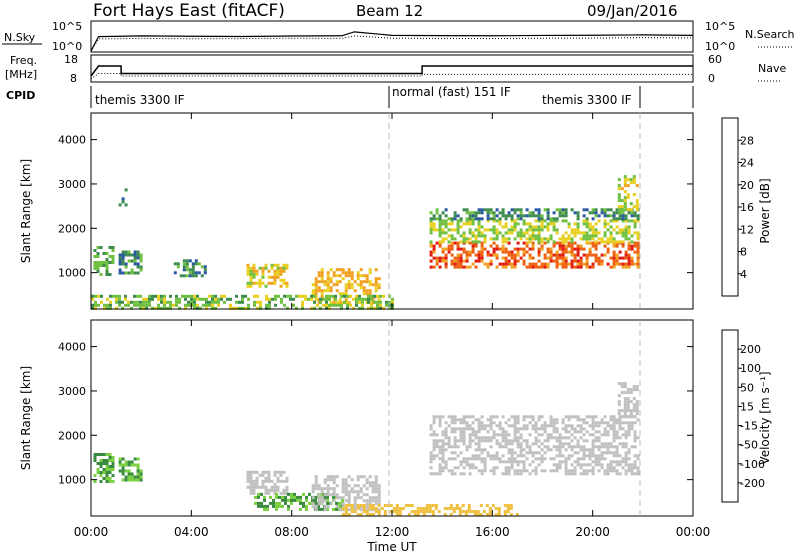  Describe the element at coordinates (72, 435) in the screenshot. I see `y-tick-label: 2000` at that location.